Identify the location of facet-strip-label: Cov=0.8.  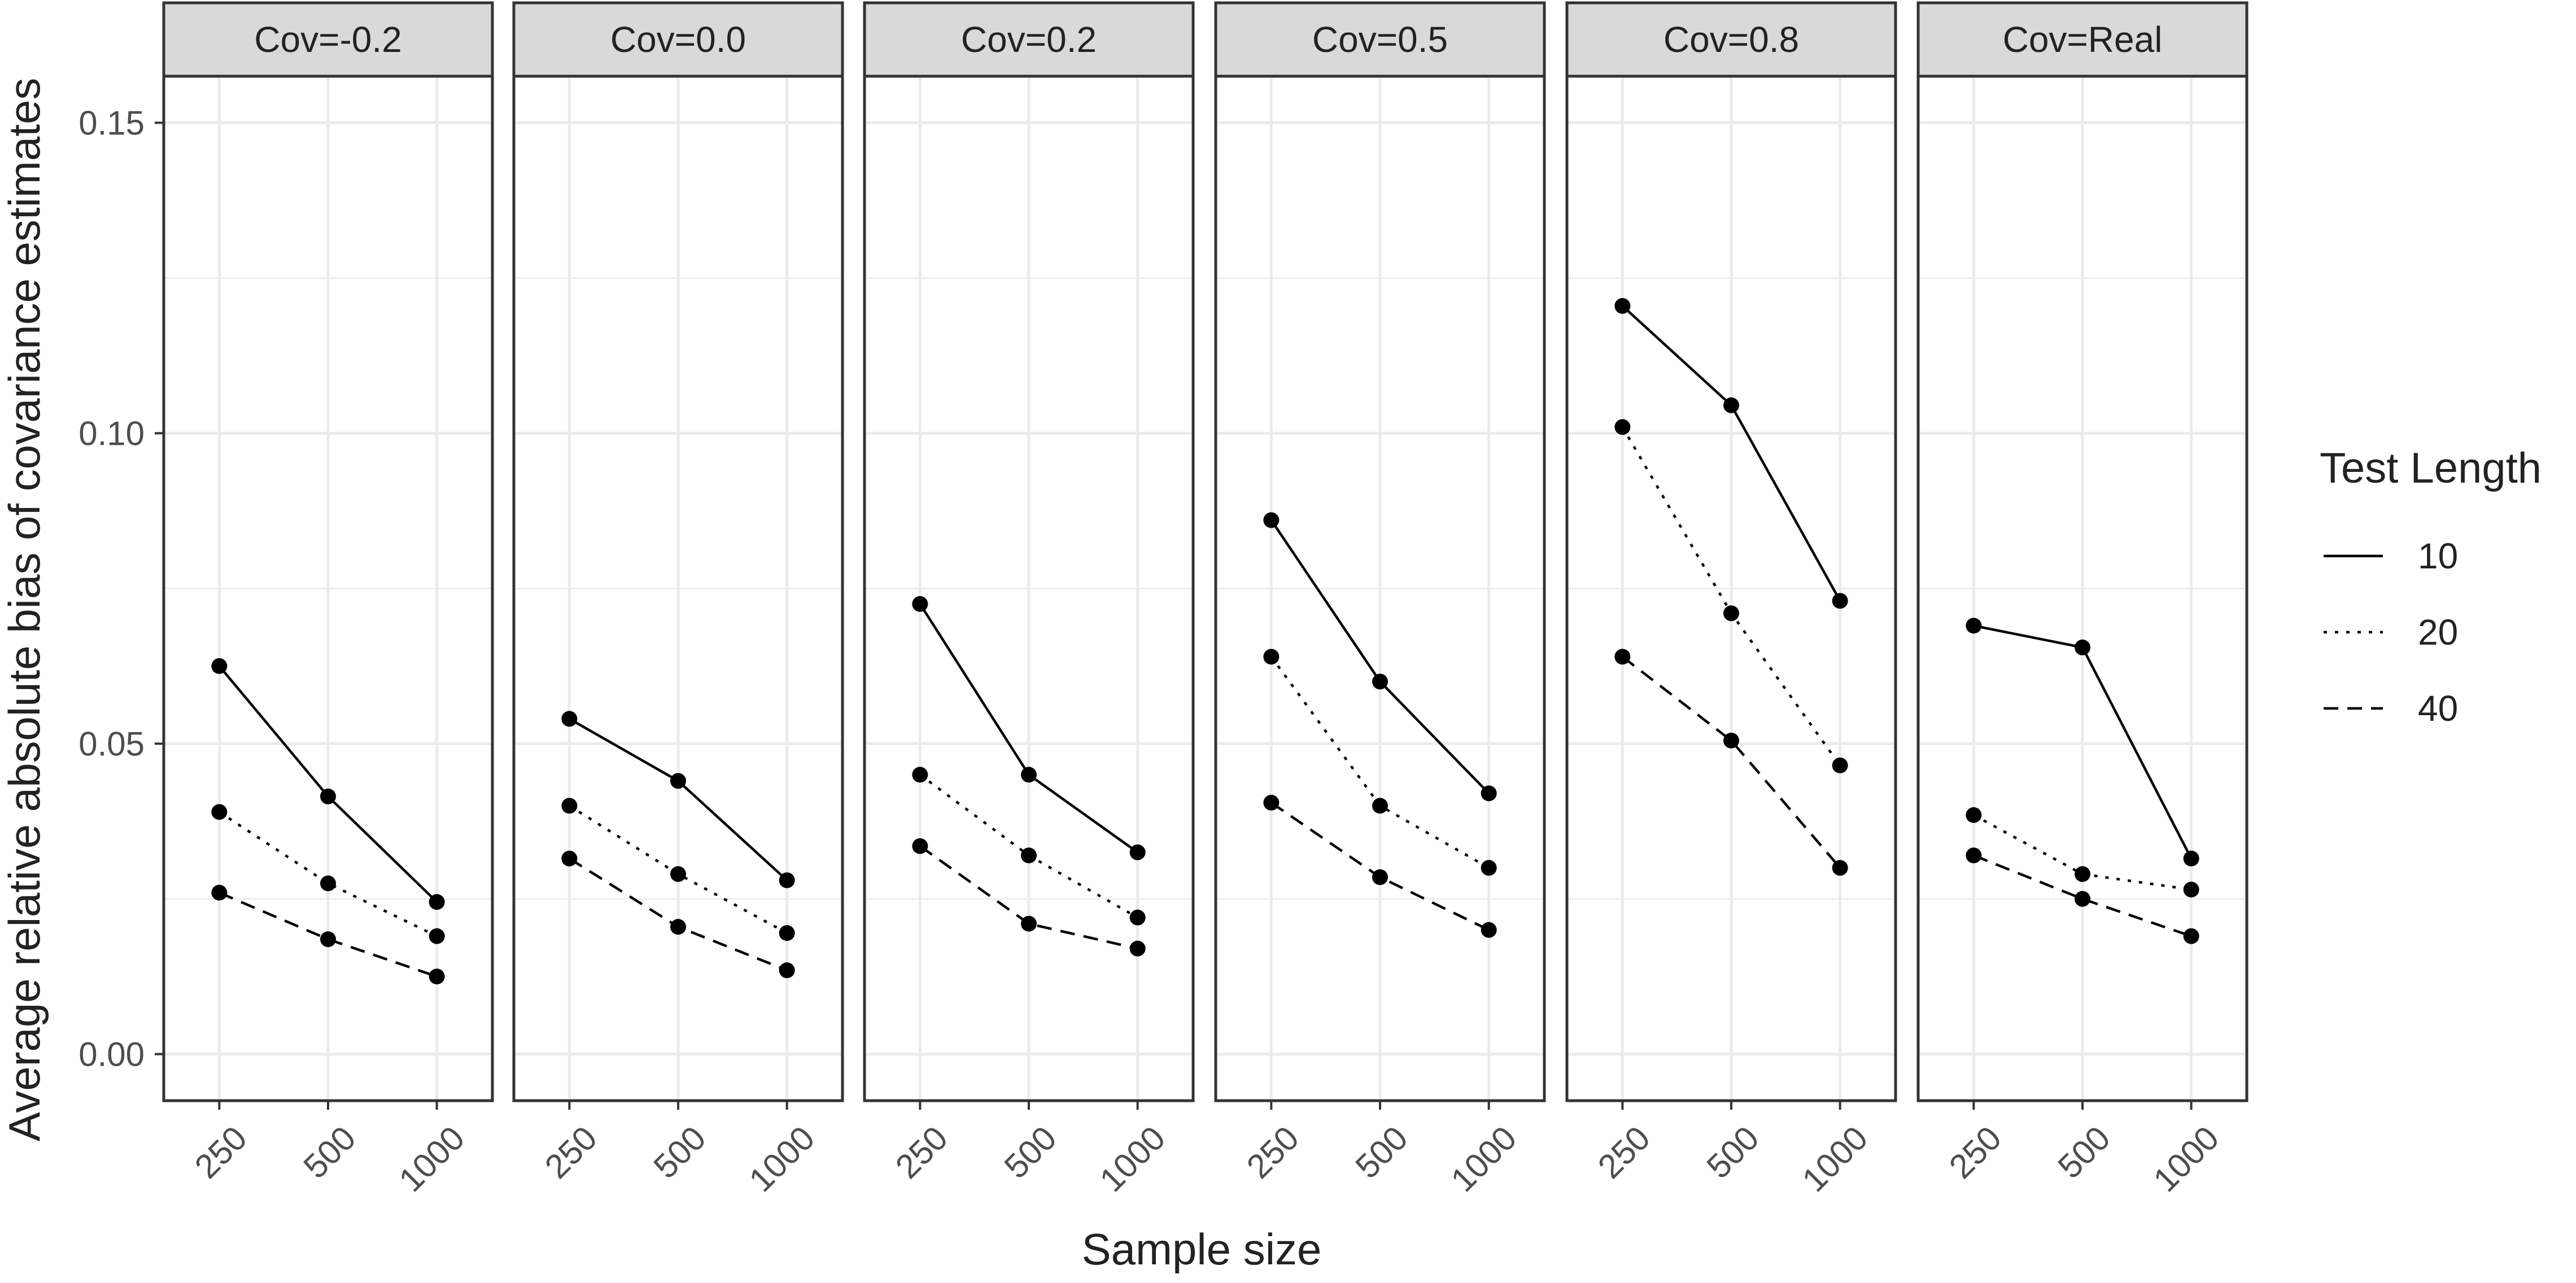
(1731, 39).